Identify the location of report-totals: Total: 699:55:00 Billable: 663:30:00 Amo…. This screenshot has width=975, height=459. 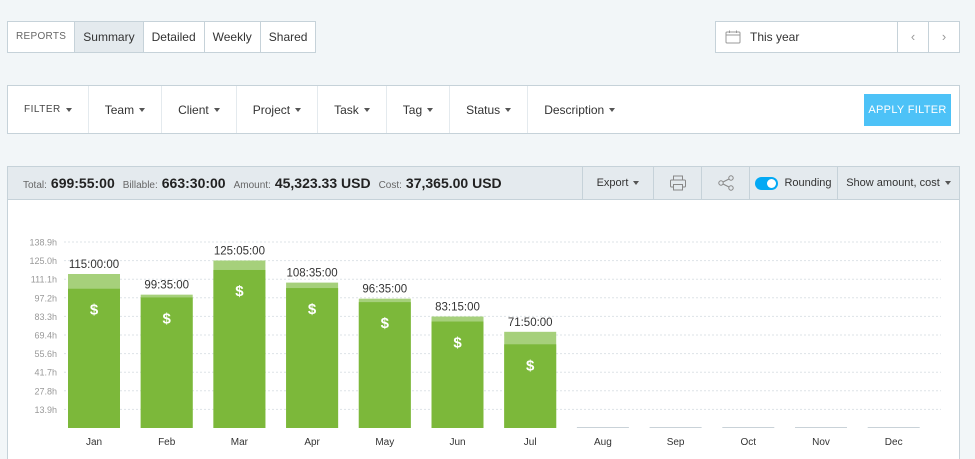
(295, 183).